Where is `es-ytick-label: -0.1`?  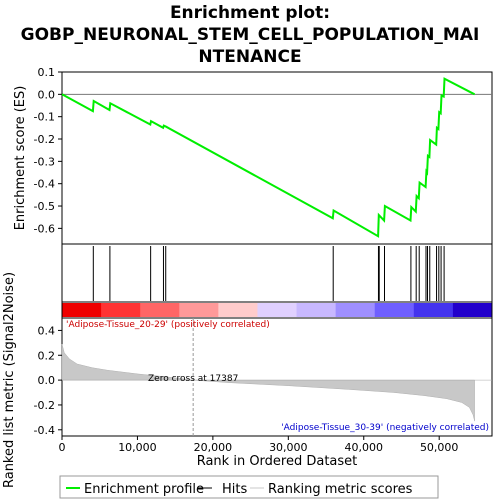
es-ytick-label: -0.1 is located at coordinates (44, 117).